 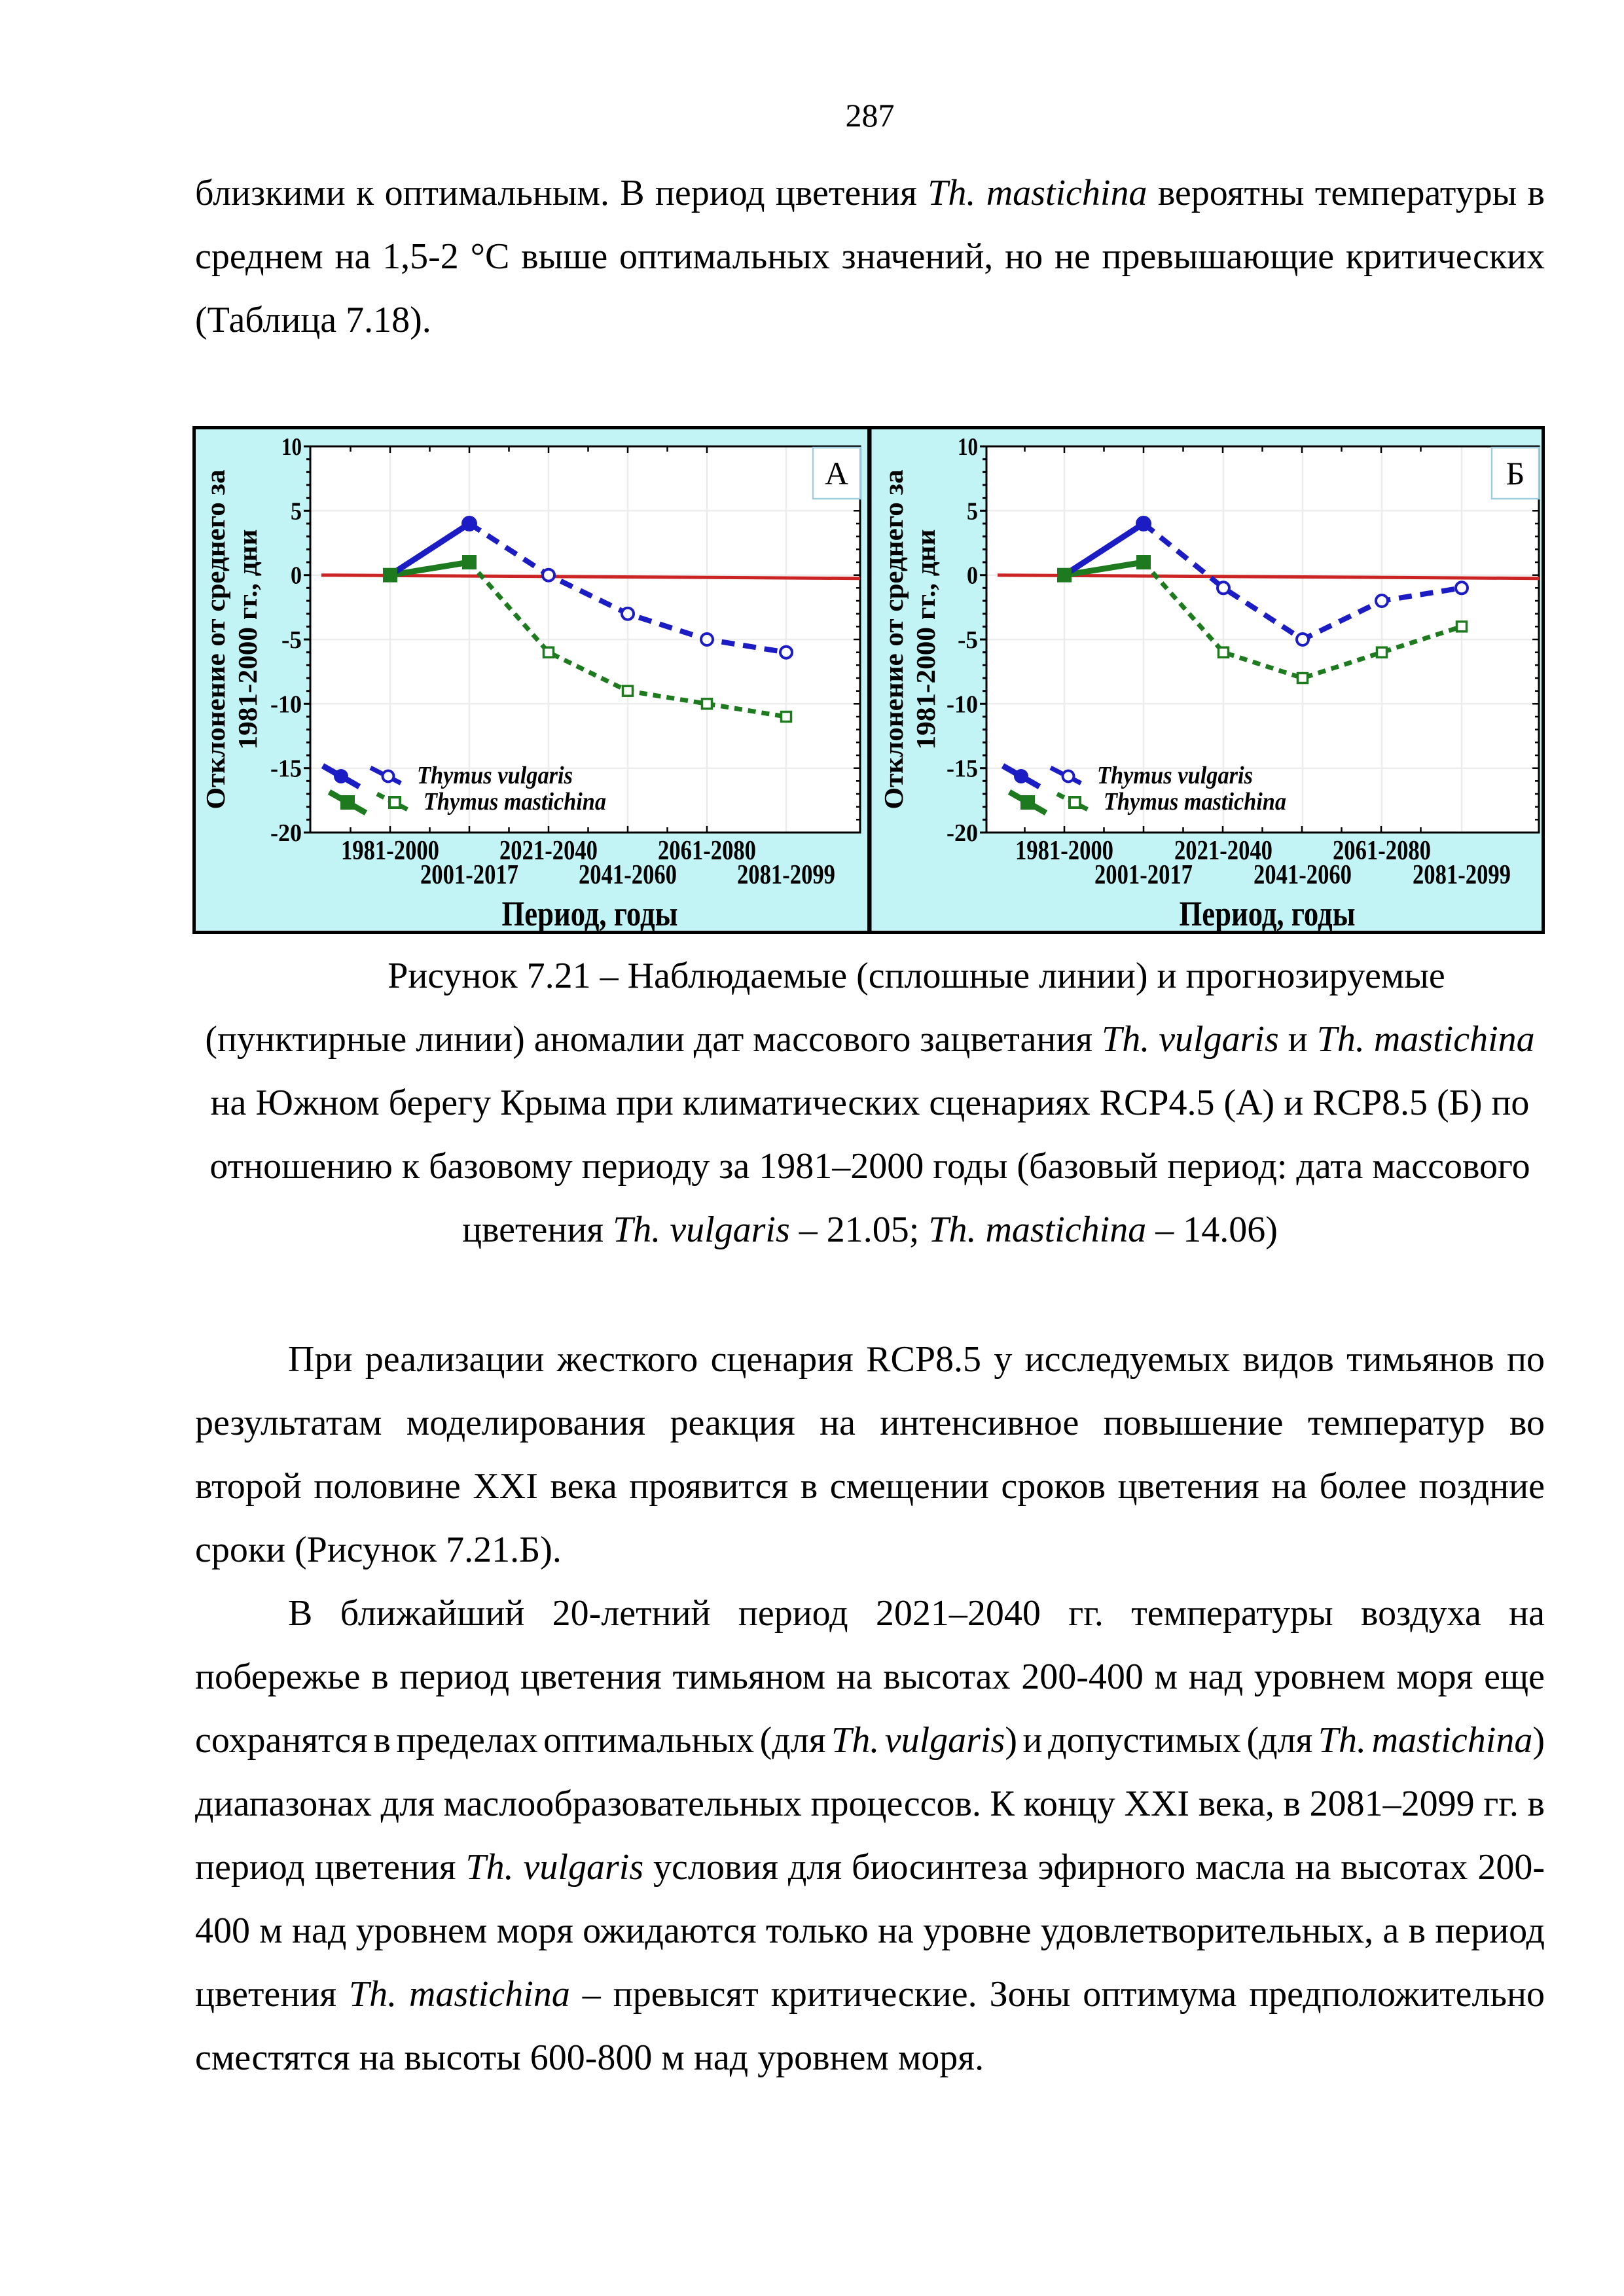 I want to click on svg-text: А, so click(x=836, y=473).